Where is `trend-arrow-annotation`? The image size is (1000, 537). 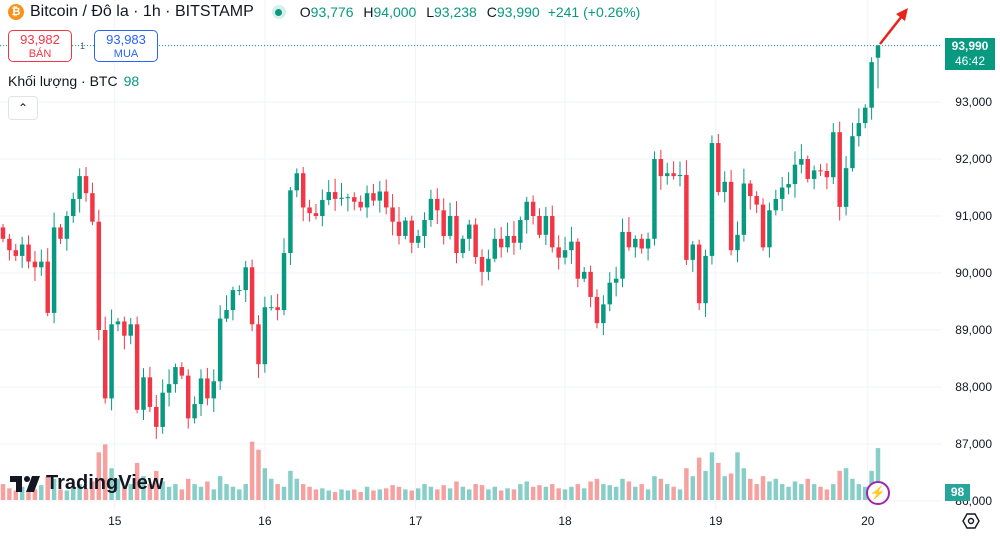 trend-arrow-annotation is located at coordinates (893, 26).